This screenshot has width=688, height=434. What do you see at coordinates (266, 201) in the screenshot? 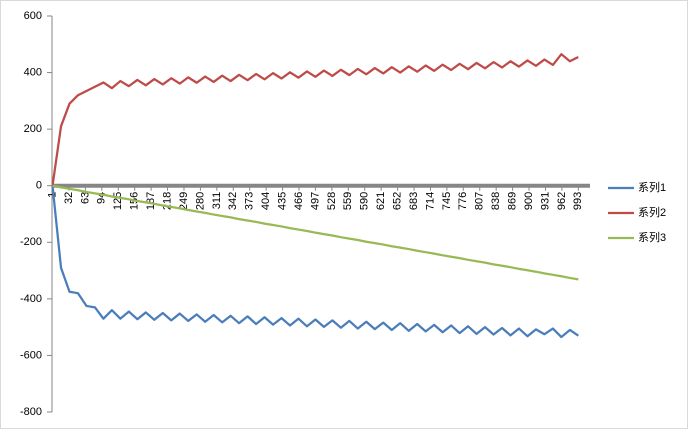
I see `x-tick-label: 404` at bounding box center [266, 201].